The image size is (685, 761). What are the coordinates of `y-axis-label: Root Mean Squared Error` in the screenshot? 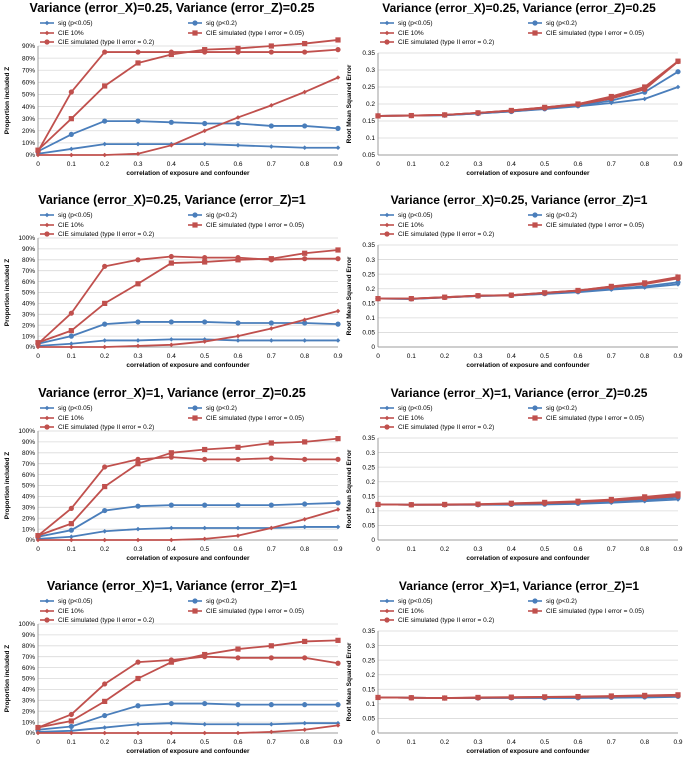 It's located at (349, 488).